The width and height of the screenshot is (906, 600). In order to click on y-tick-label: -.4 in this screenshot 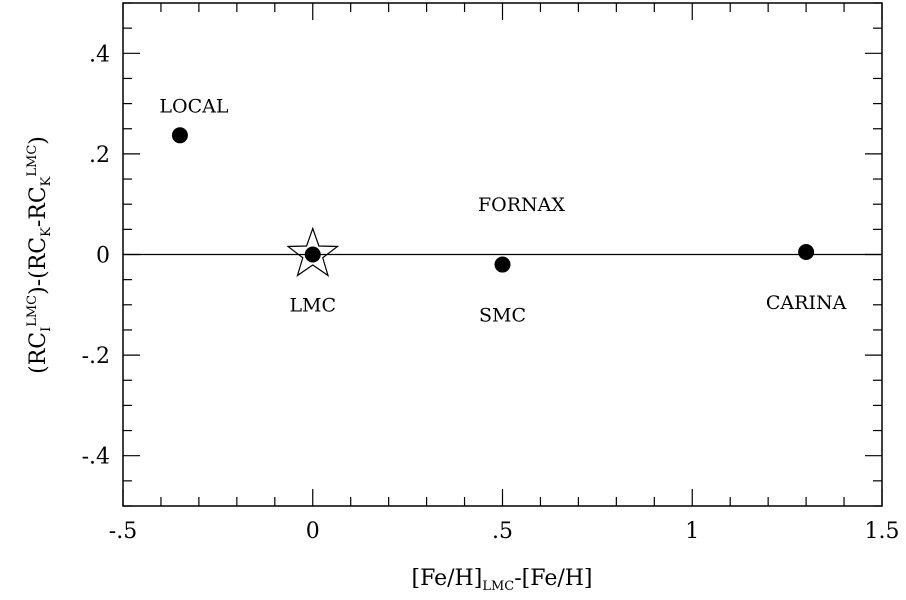, I will do `click(96, 457)`.